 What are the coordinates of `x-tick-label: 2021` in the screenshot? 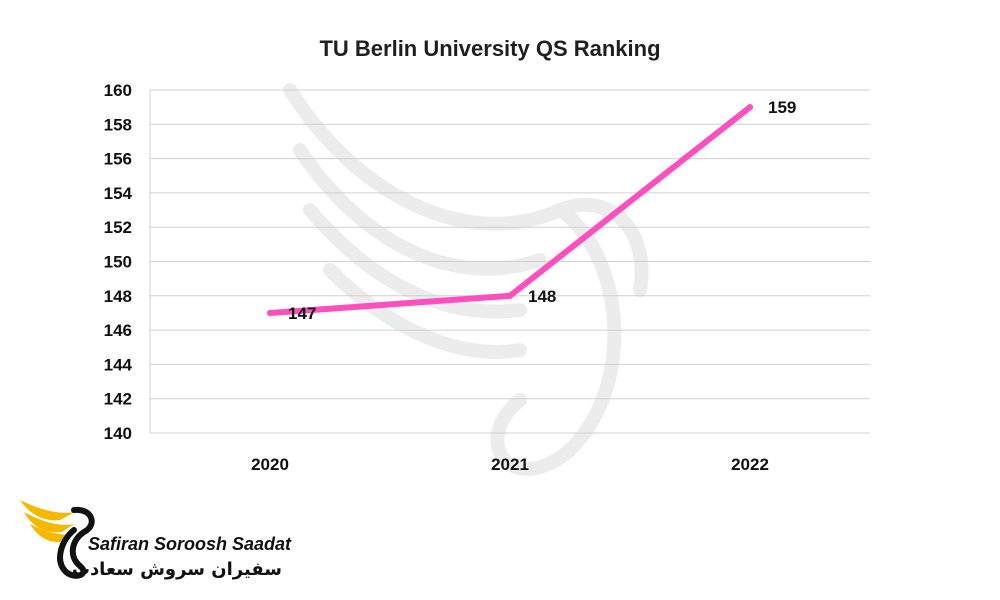 It's located at (510, 464).